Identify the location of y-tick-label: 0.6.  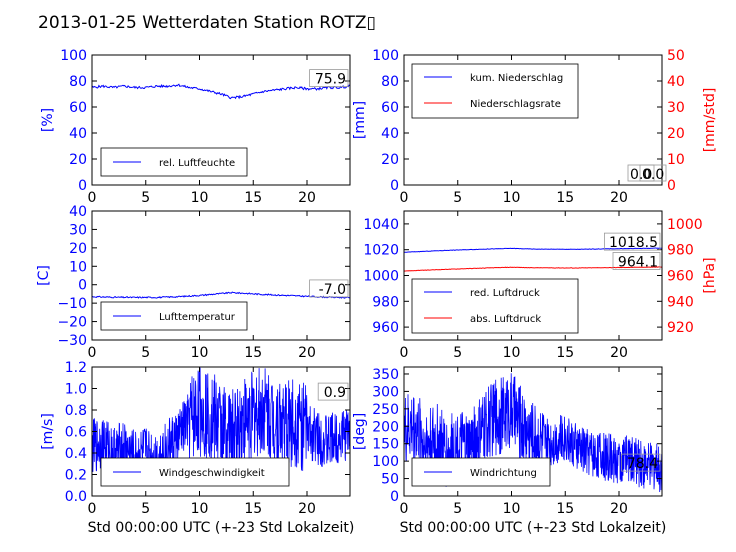
(76, 433).